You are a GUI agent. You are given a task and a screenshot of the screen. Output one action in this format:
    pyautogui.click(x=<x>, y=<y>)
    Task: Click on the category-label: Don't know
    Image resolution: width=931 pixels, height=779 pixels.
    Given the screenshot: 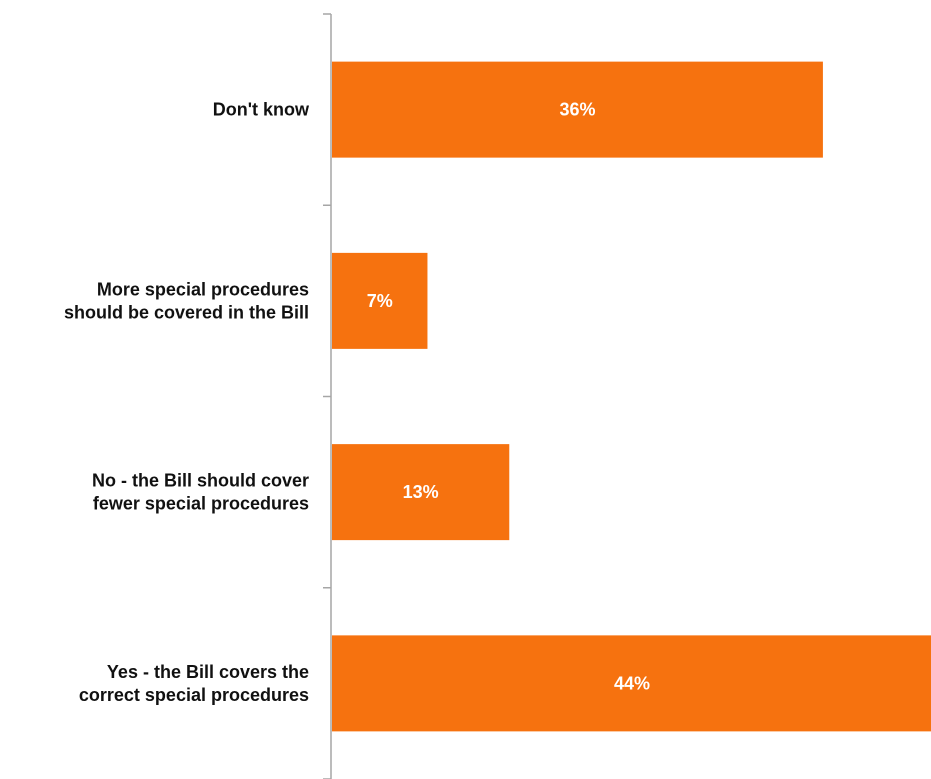 What is the action you would take?
    pyautogui.click(x=261, y=110)
    